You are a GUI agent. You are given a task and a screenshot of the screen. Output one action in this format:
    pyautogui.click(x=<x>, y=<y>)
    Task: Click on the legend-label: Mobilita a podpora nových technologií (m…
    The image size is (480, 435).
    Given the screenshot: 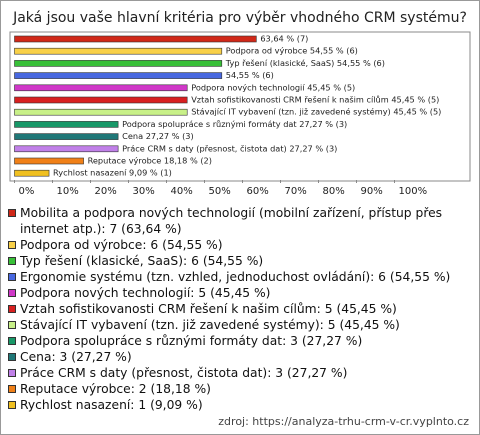 What is the action you would take?
    pyautogui.click(x=231, y=221)
    